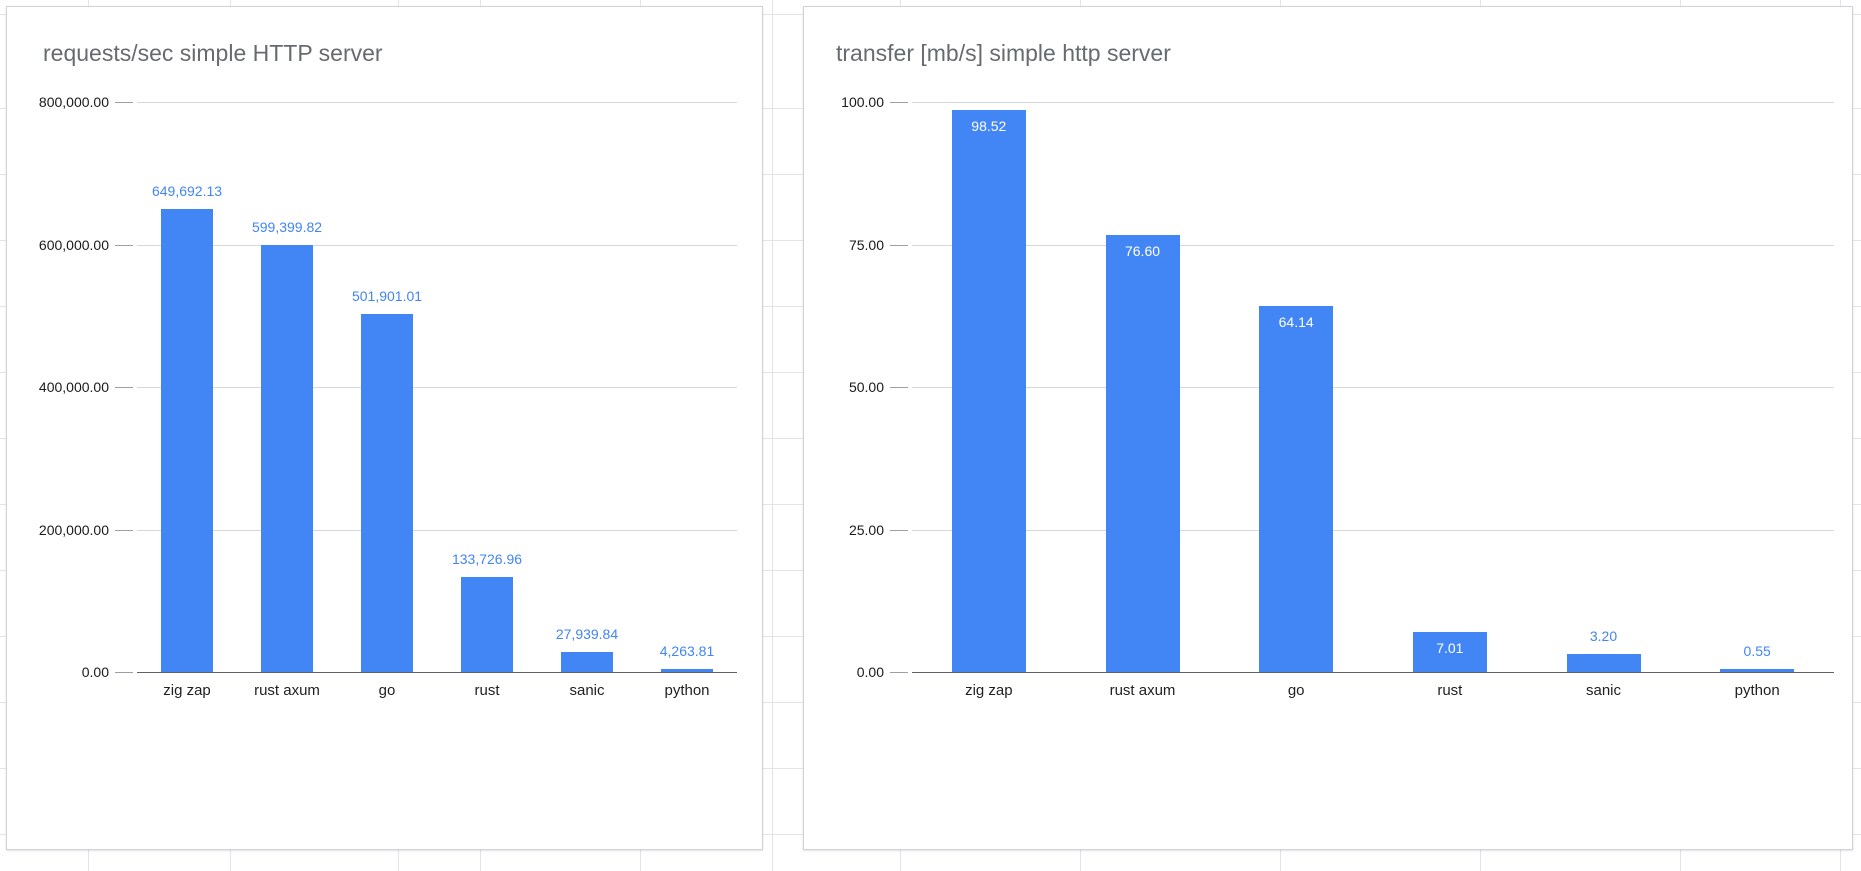 Image resolution: width=1861 pixels, height=871 pixels. I want to click on bar-value-label-rust-axum: 76.60, so click(1142, 251).